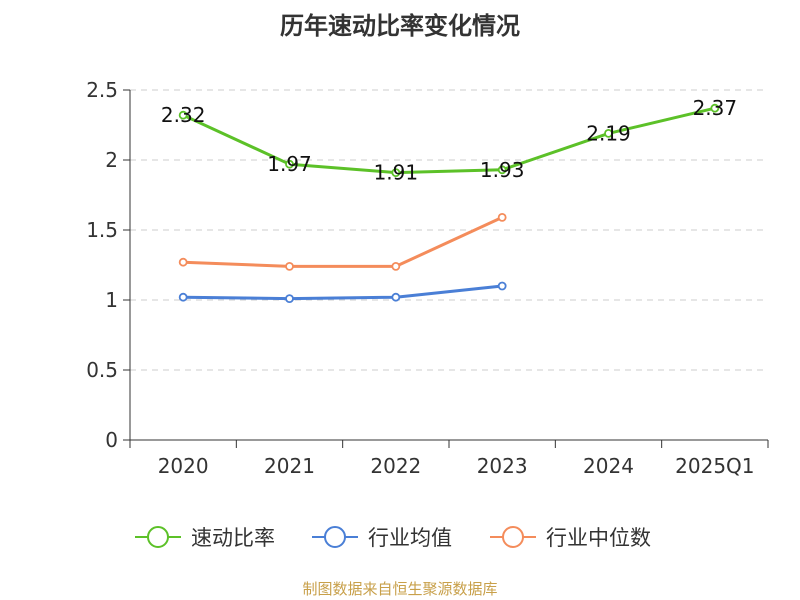 This screenshot has height=600, width=800. I want to click on data-label: 1.91, so click(396, 173).